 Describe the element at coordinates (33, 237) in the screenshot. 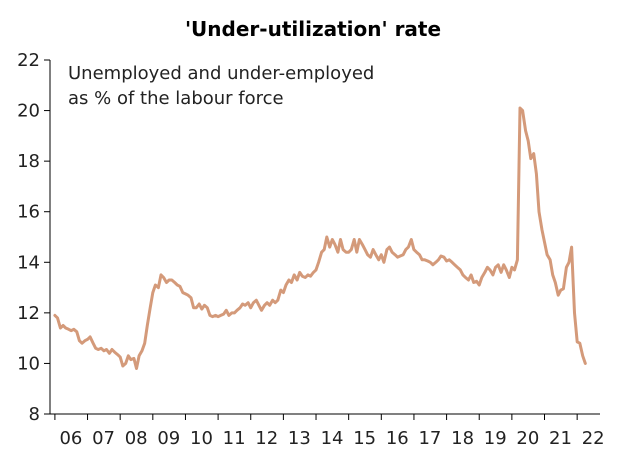

I see `y-axis-ticks: 8 10 12 14 16 18 20 22` at that location.